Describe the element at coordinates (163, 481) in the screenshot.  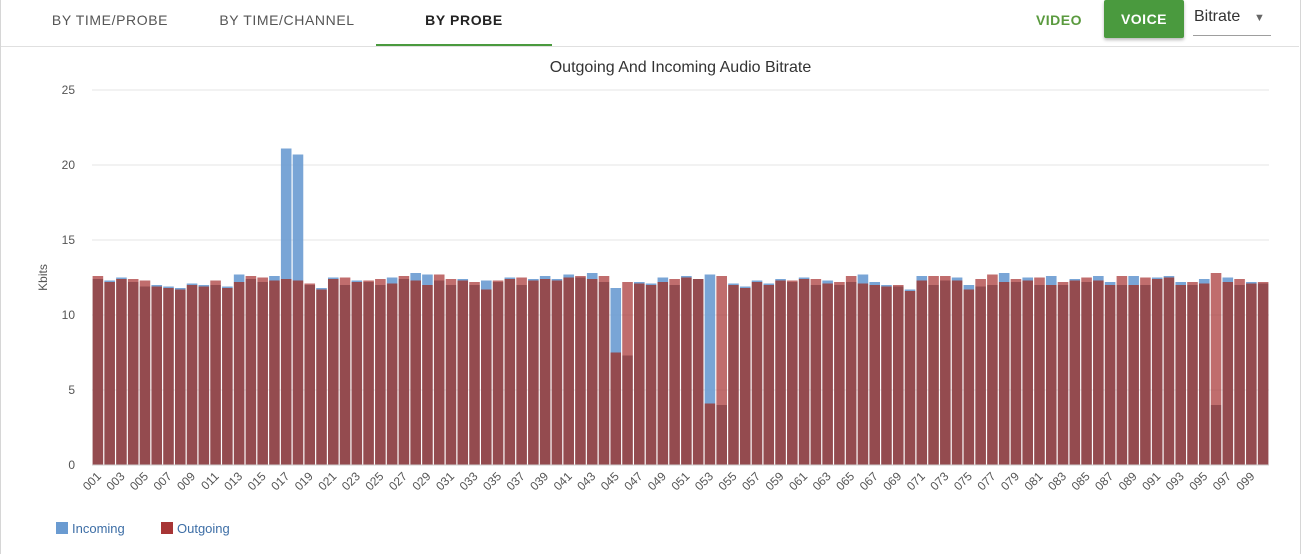
I see `x-tick-label: 007` at that location.